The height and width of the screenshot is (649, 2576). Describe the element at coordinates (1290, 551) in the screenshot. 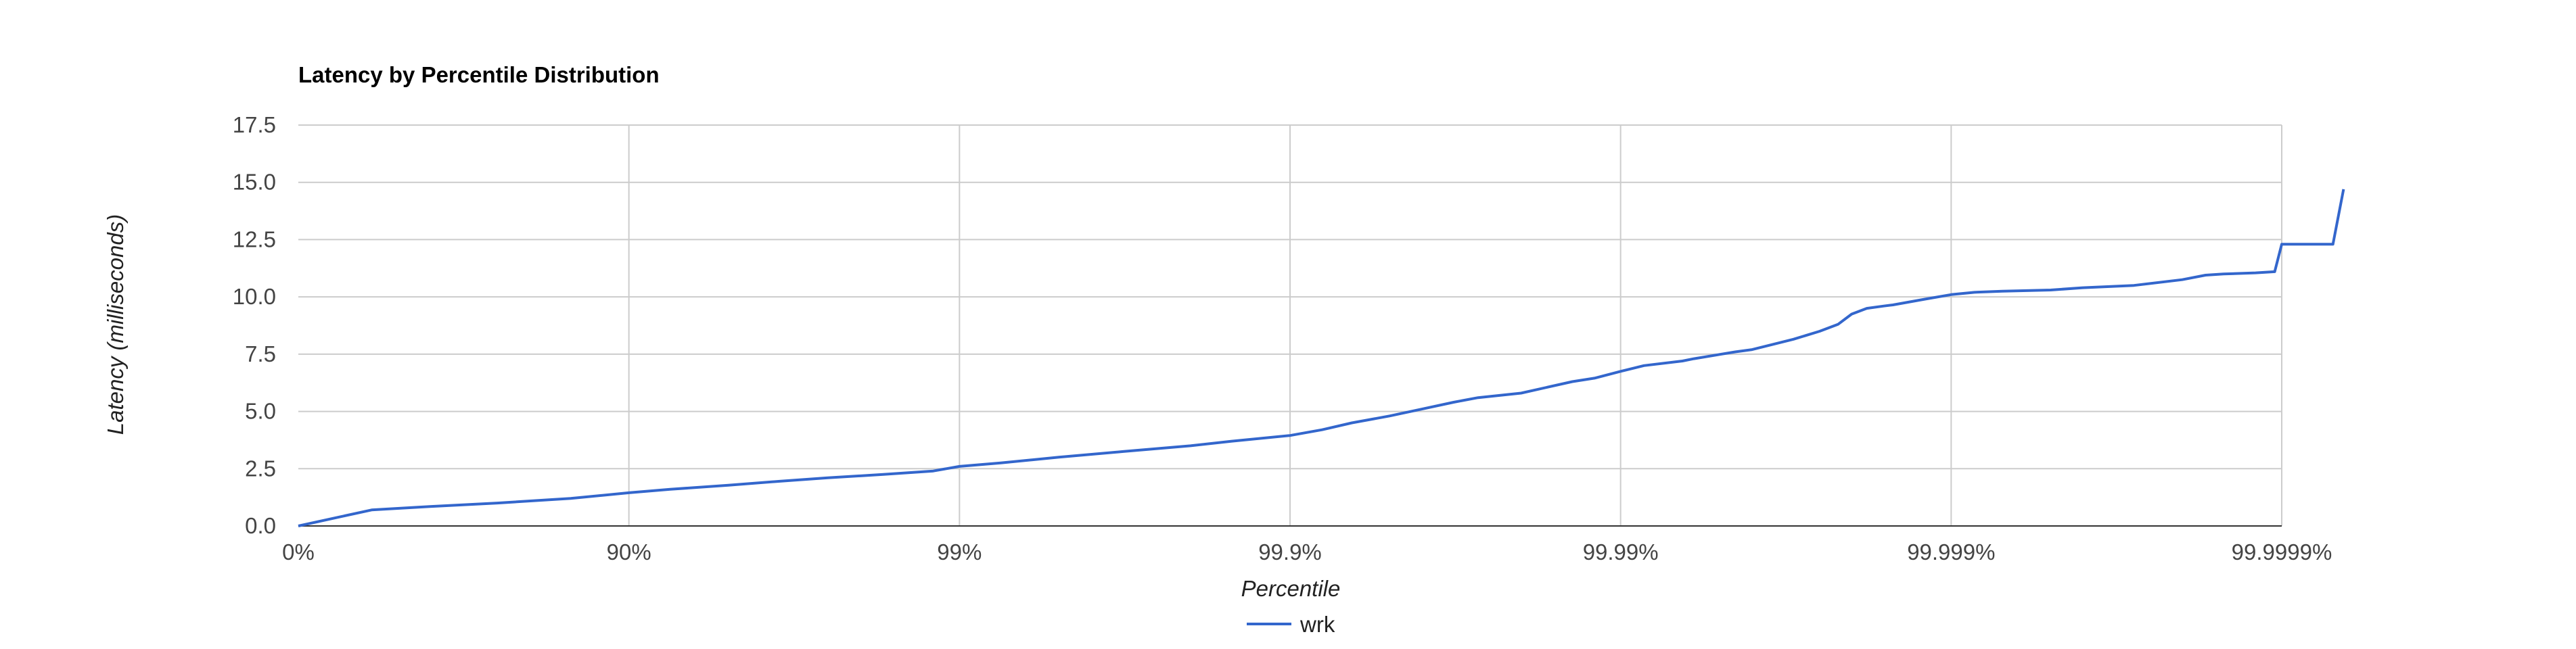

I see `x-tick-label: 99.9%` at that location.